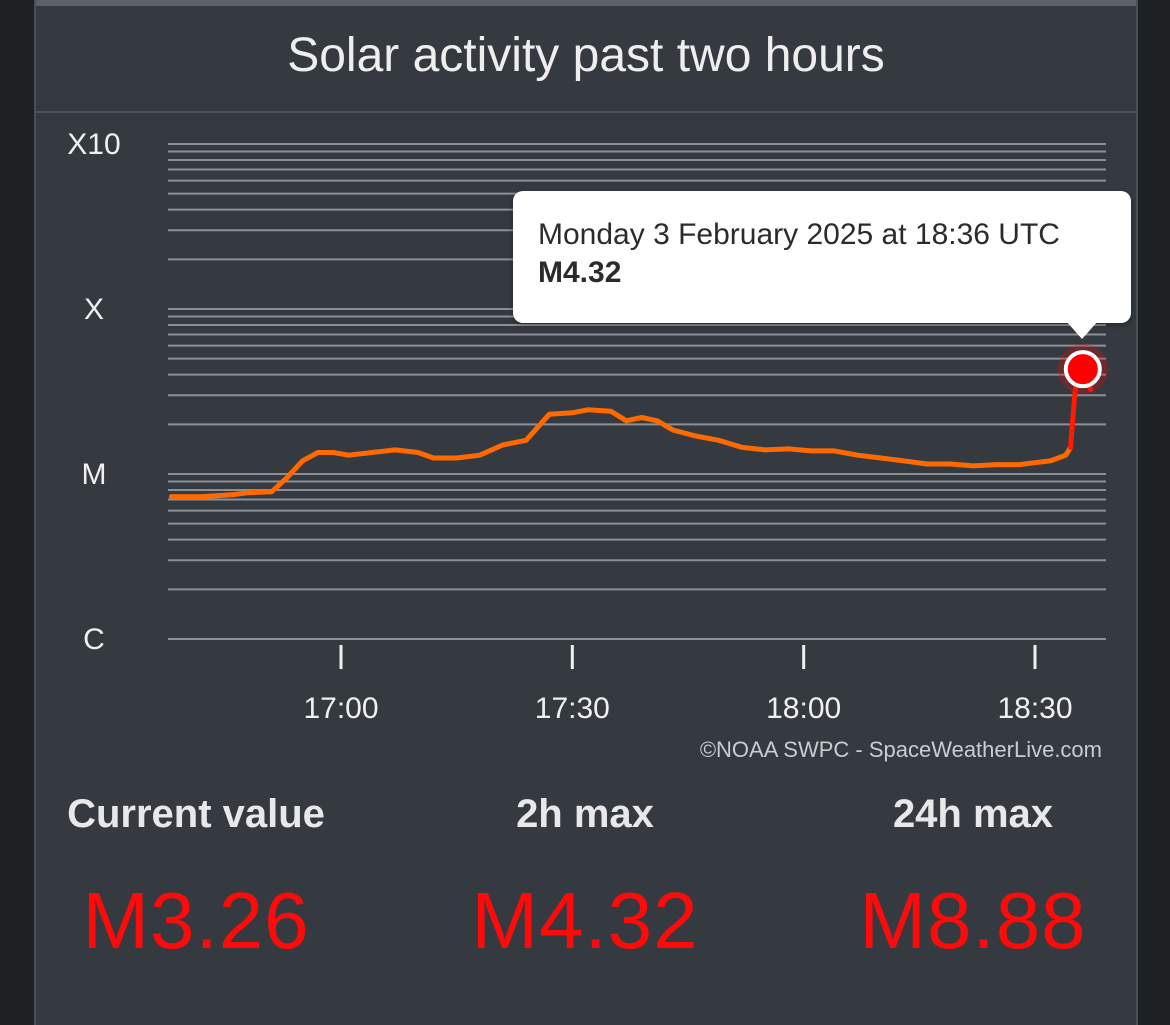  I want to click on stat-value: M8.88, so click(973, 920).